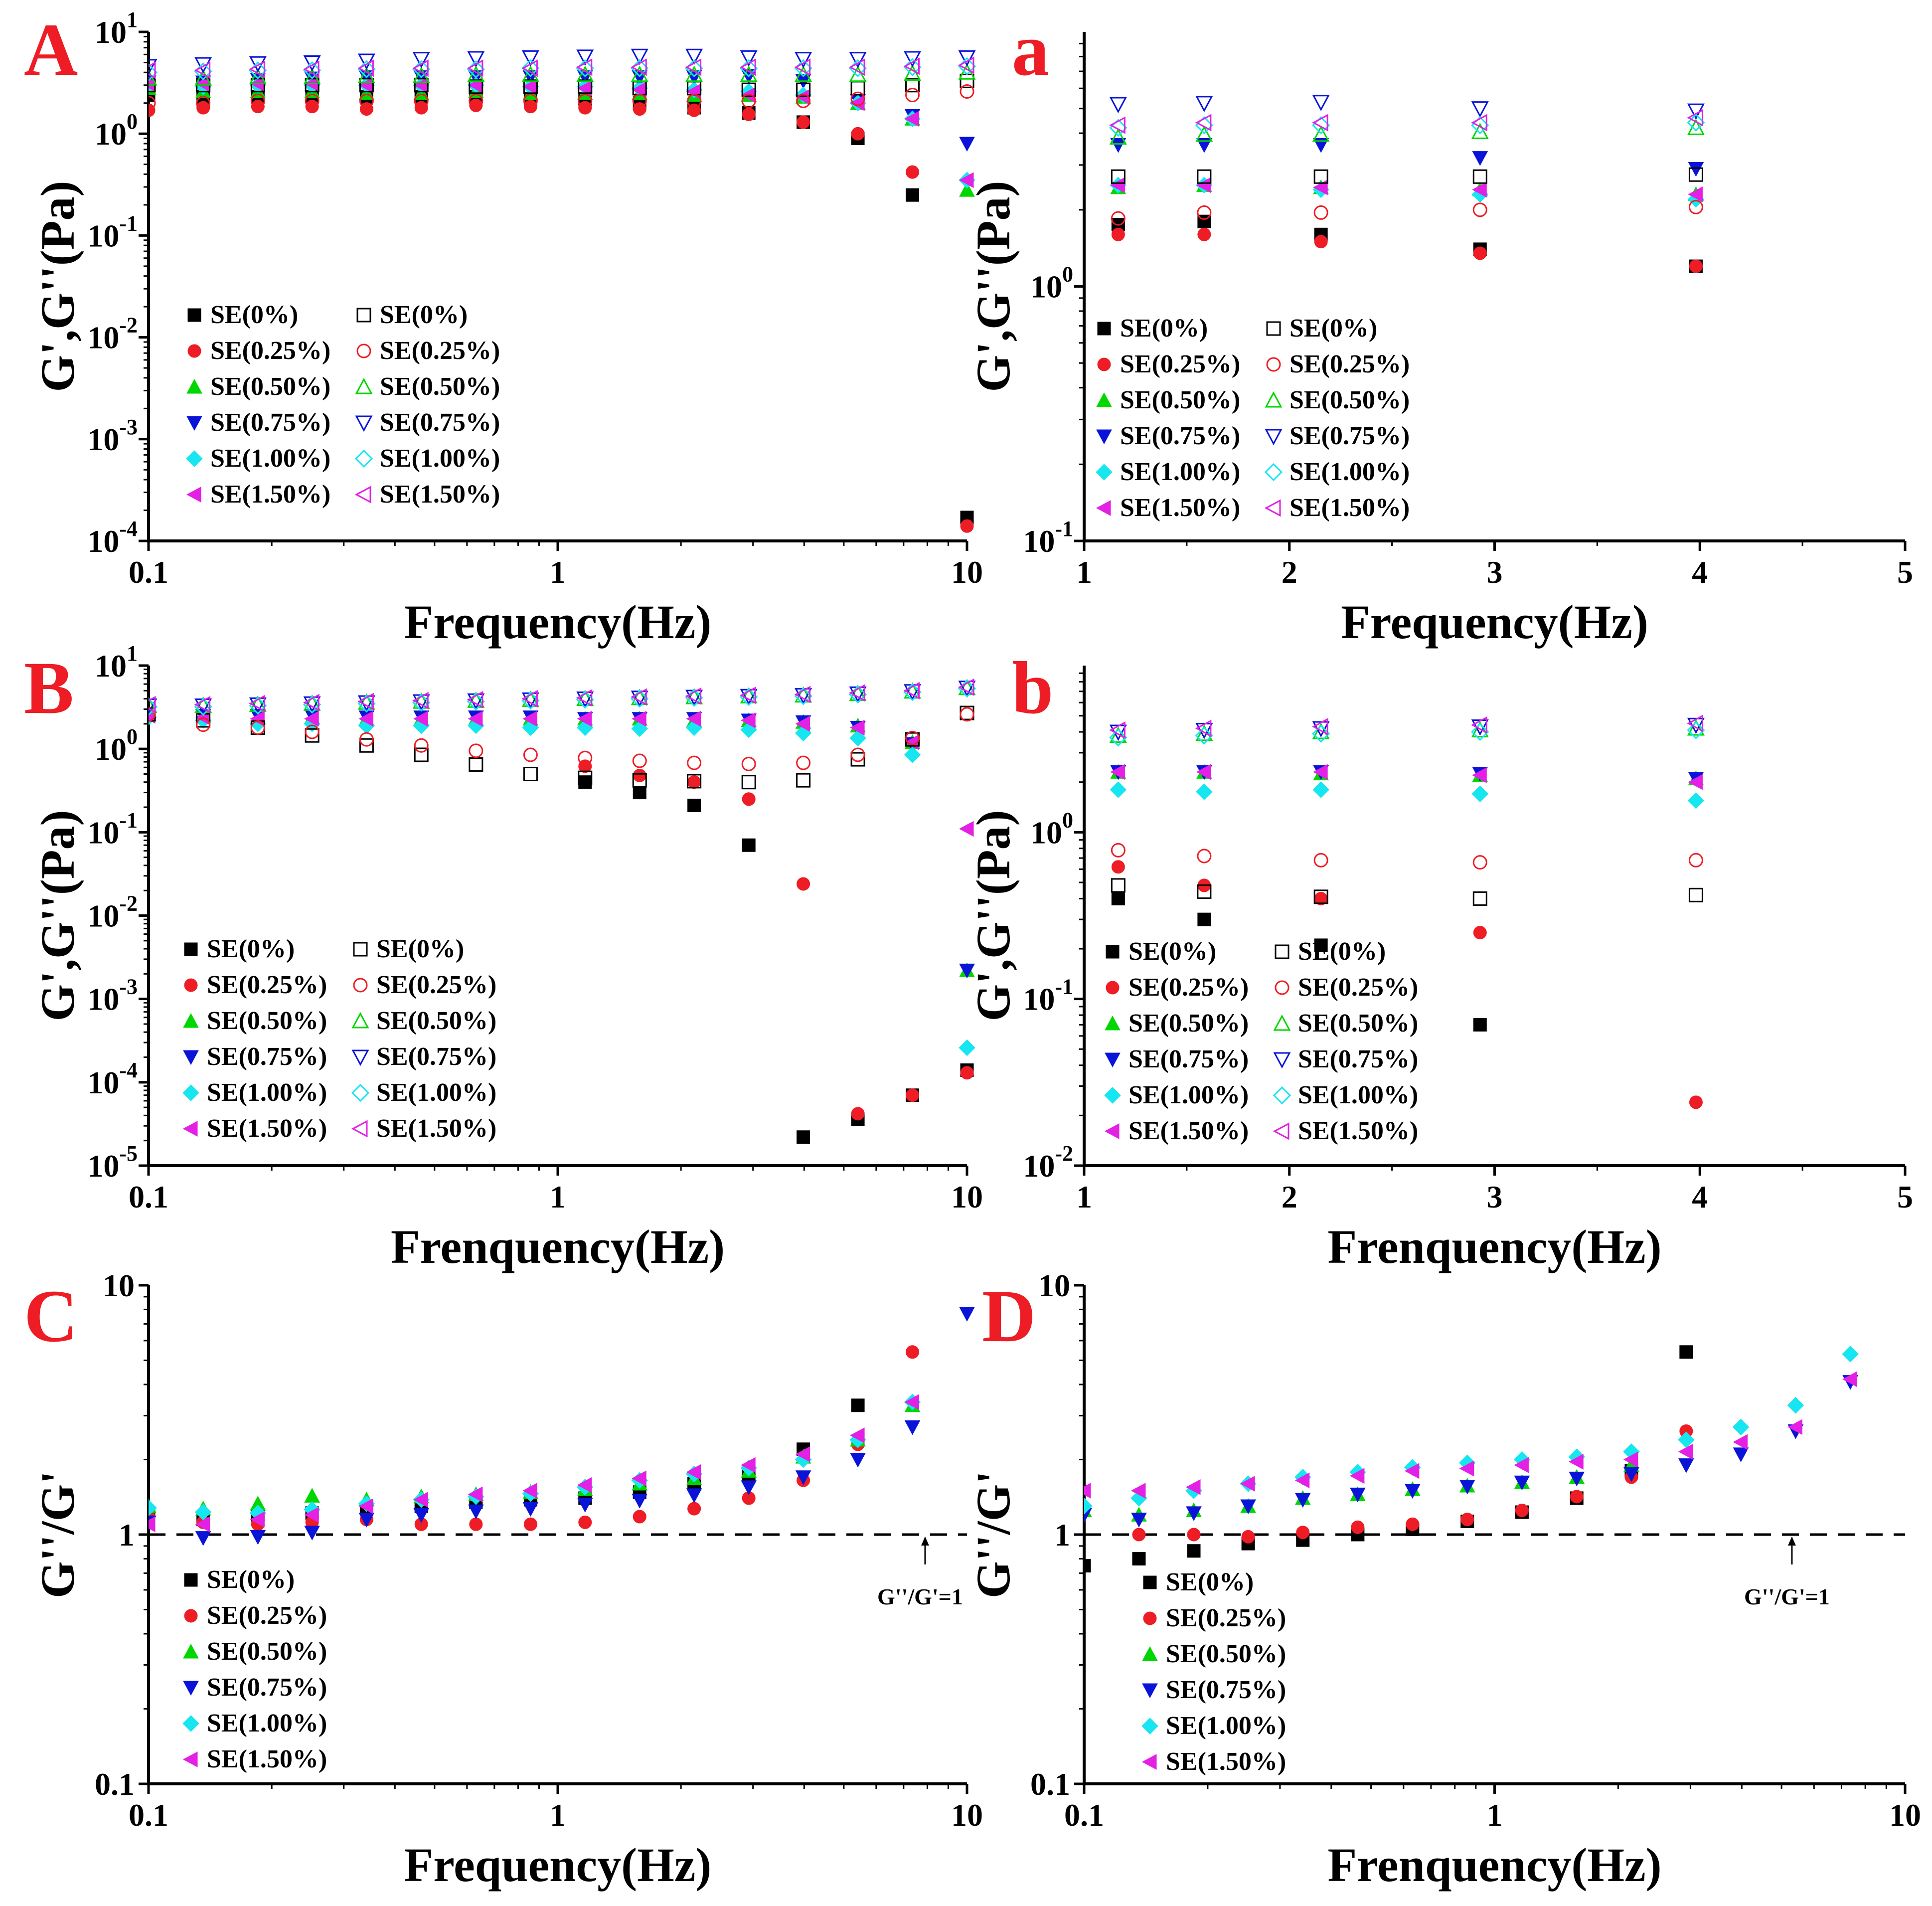 This screenshot has height=1906, width=1932. I want to click on legend-label: SE(1.00%), so click(436, 1092).